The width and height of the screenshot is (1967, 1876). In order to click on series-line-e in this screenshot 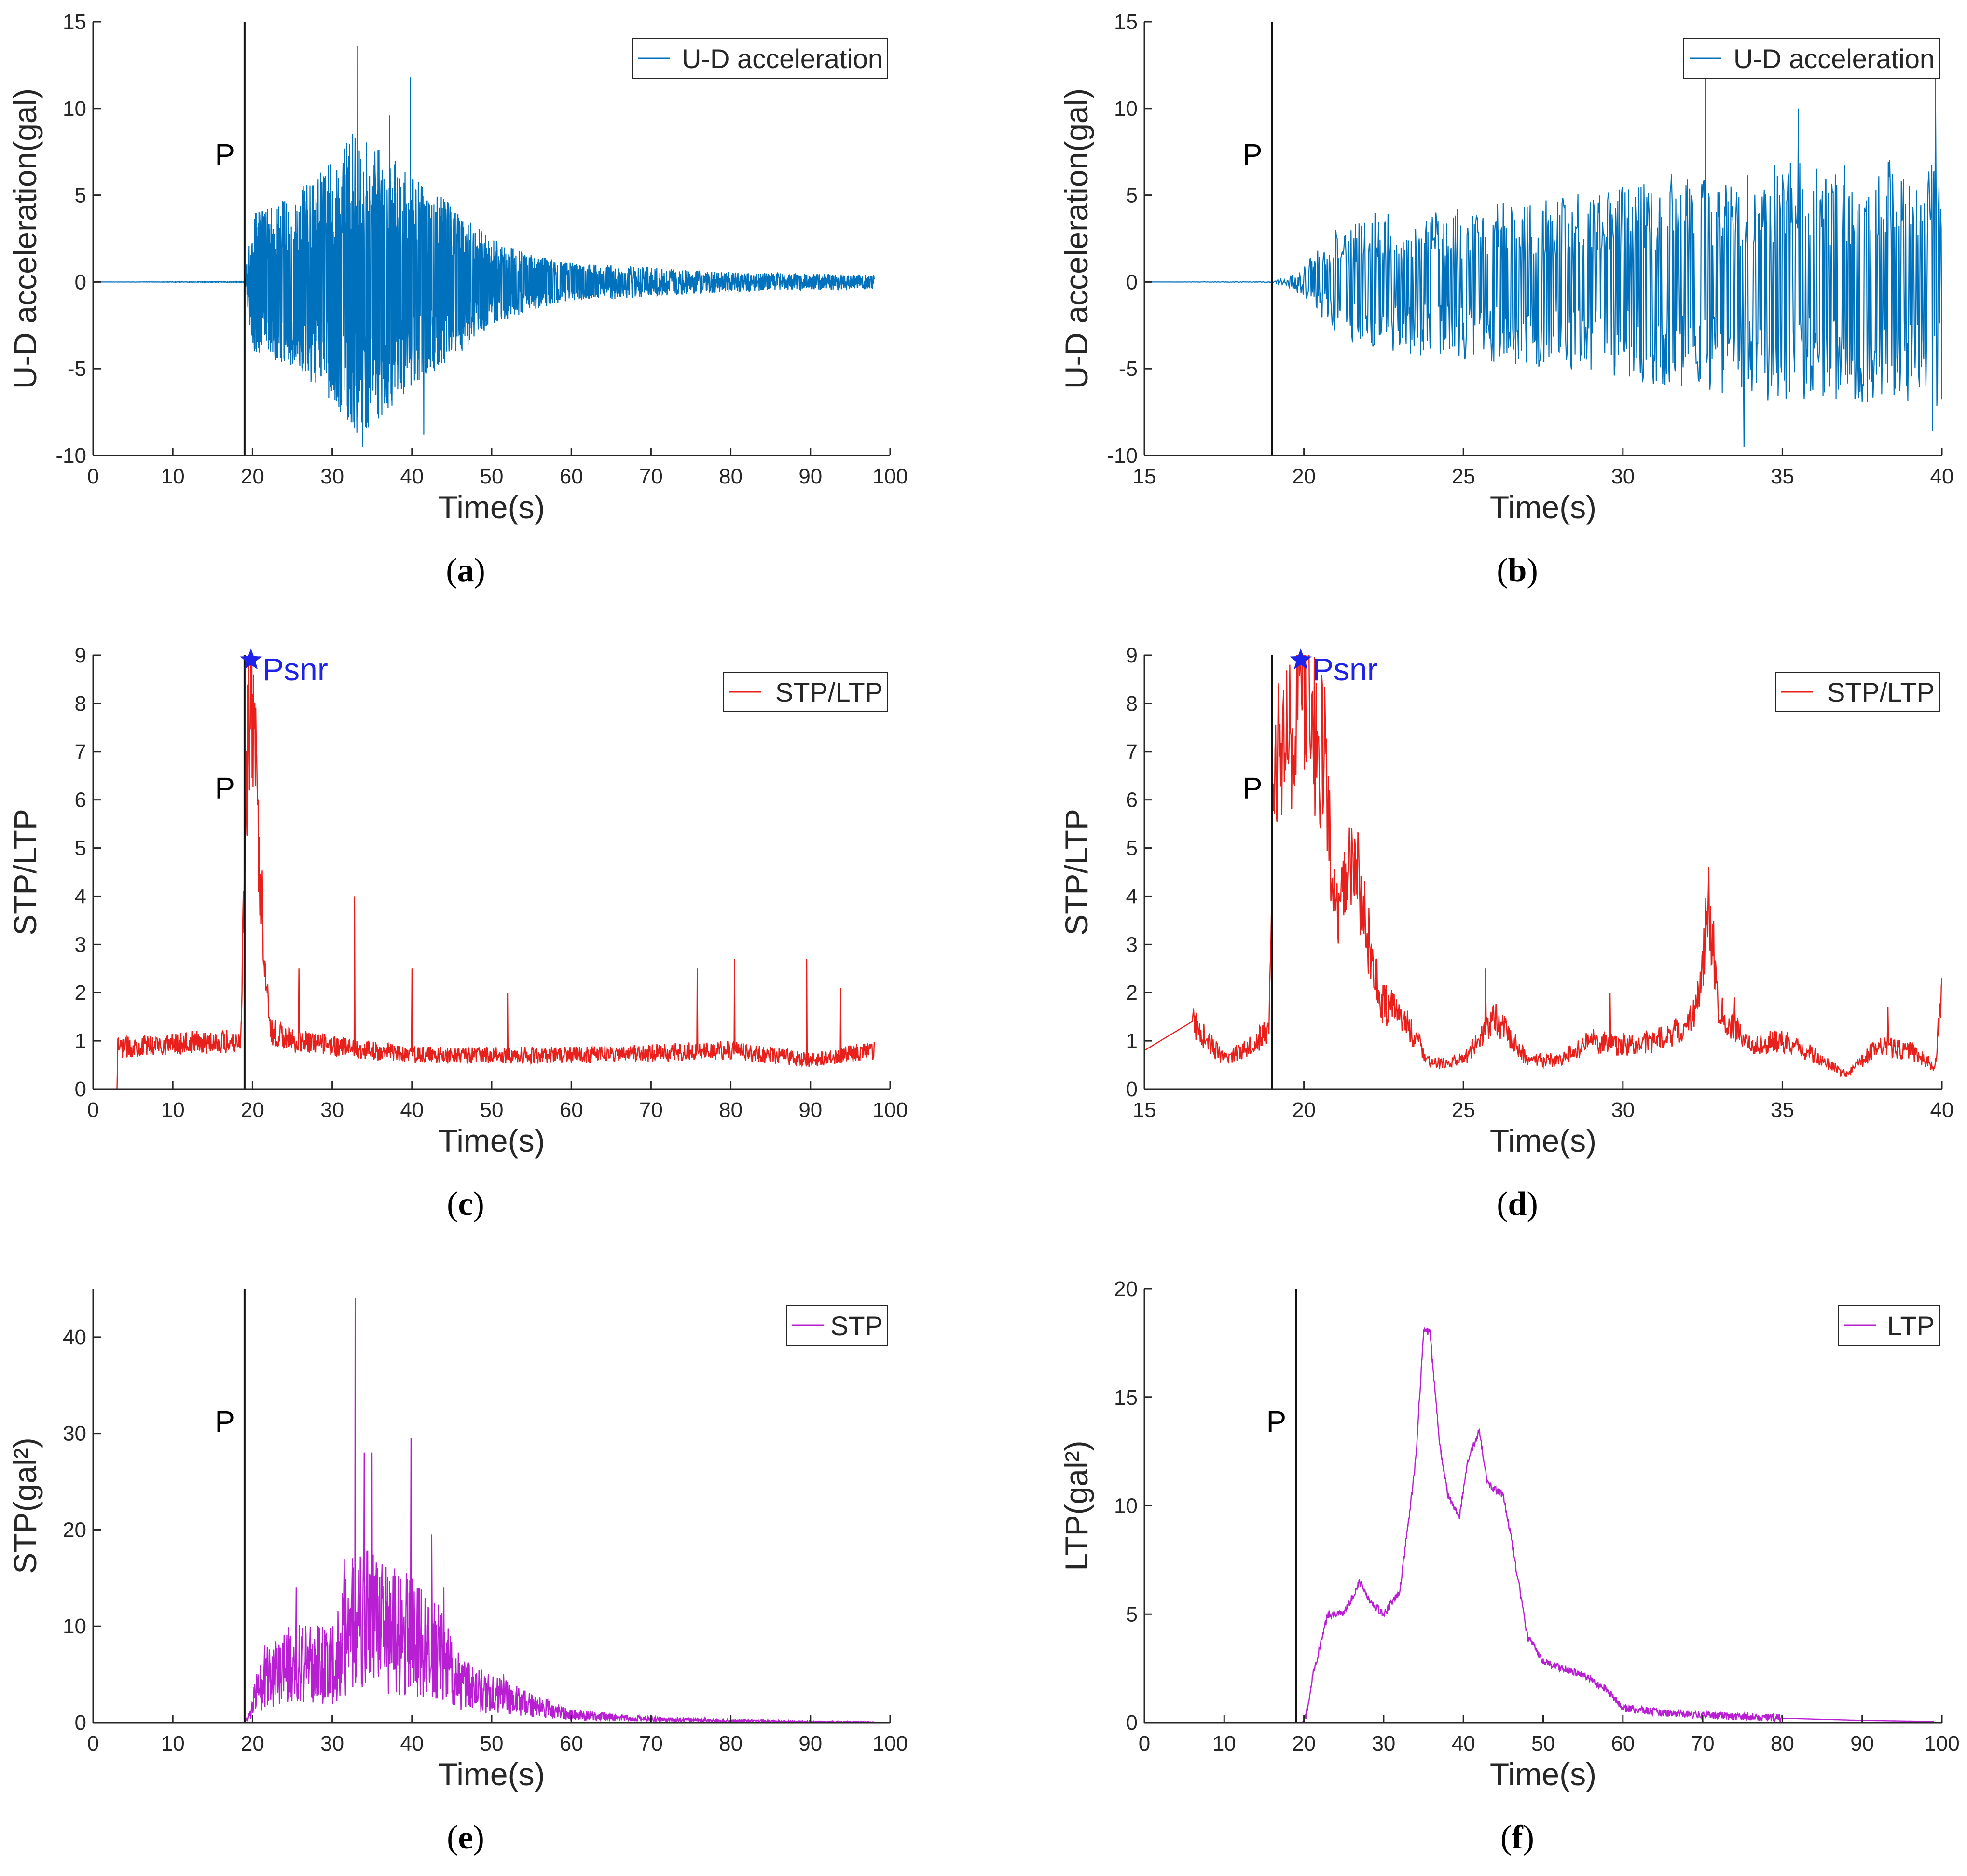, I will do `click(484, 1510)`.